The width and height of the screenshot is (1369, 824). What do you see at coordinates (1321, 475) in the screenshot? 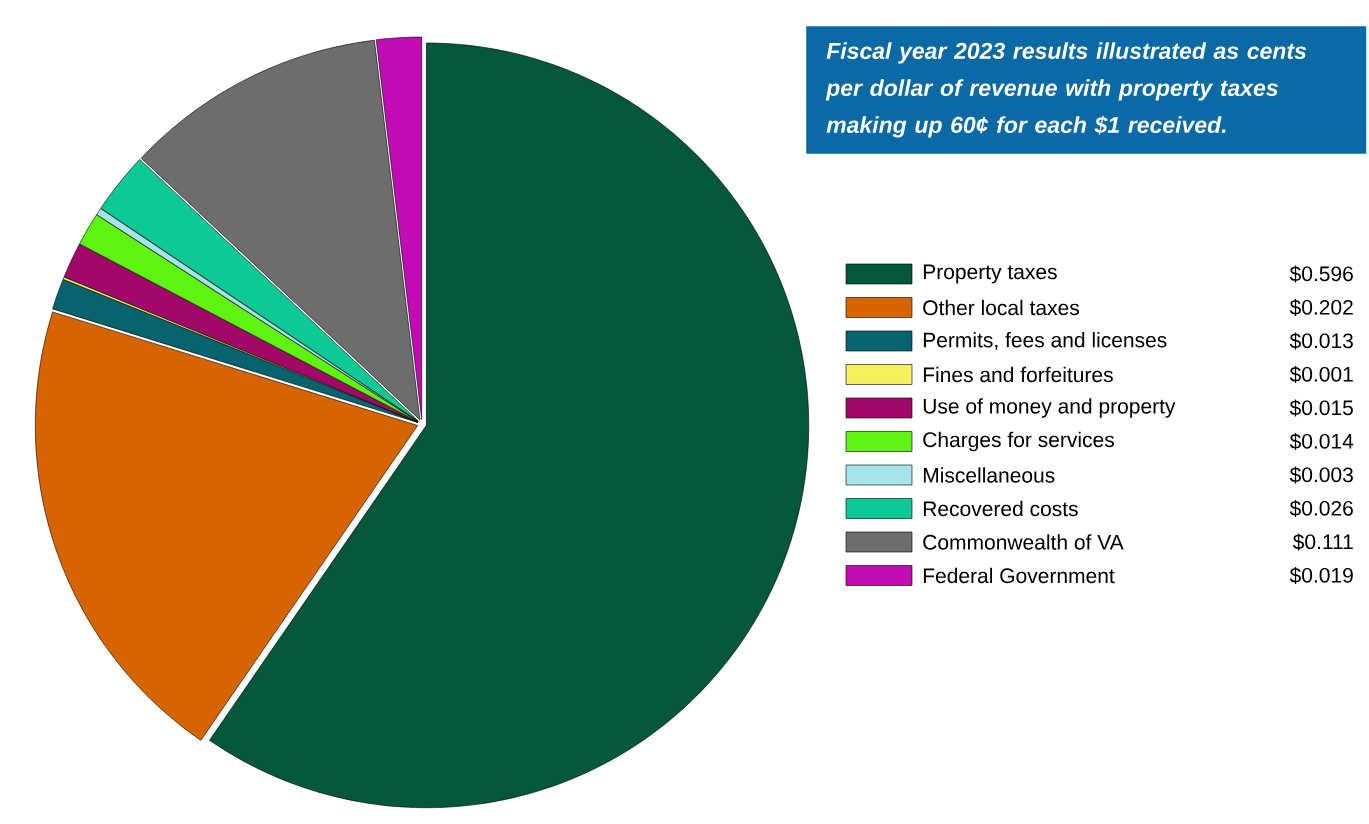
I see `data-label: $0.003` at bounding box center [1321, 475].